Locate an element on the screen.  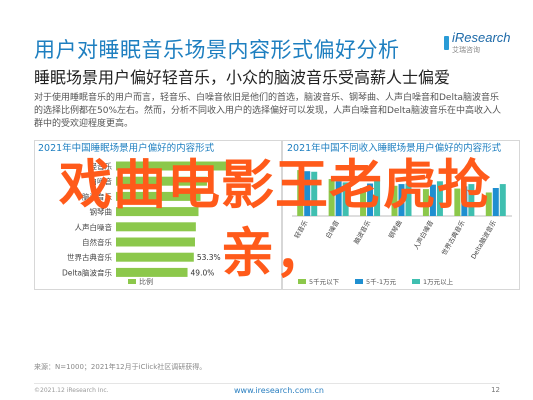
footer-page-number: 12 is located at coordinates (495, 390).